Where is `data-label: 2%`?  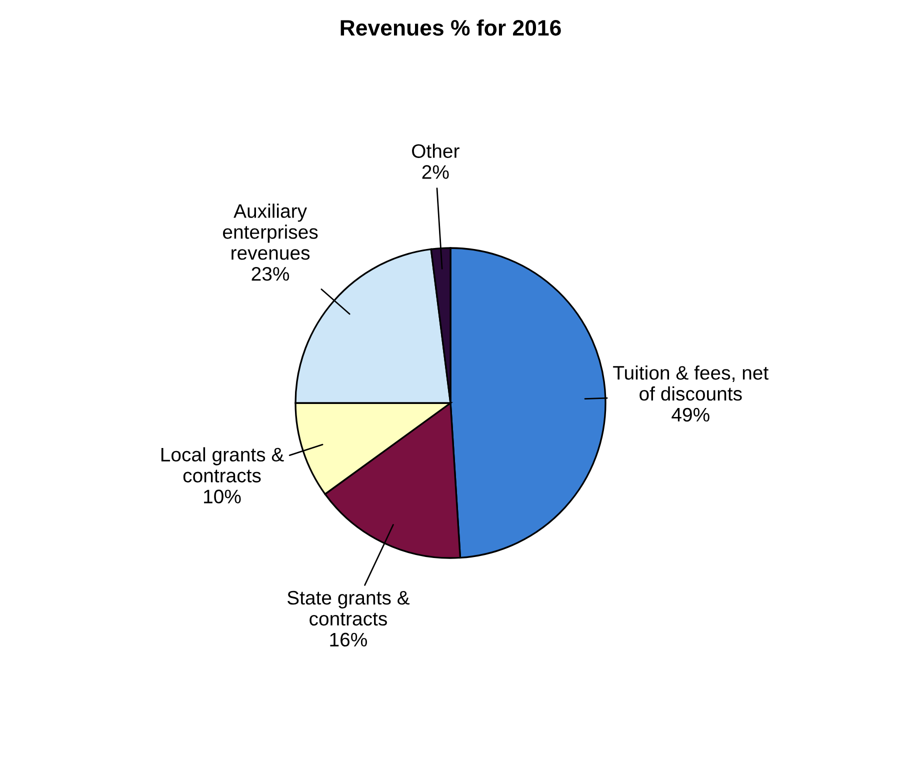
data-label: 2% is located at coordinates (435, 172).